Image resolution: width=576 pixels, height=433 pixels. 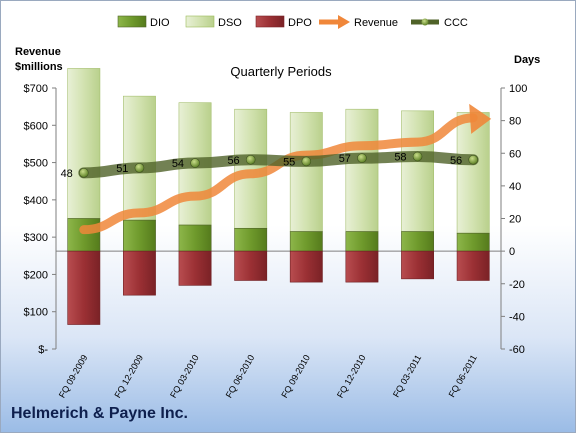 I want to click on x-tick-label: FQ 06-2011, so click(x=463, y=376).